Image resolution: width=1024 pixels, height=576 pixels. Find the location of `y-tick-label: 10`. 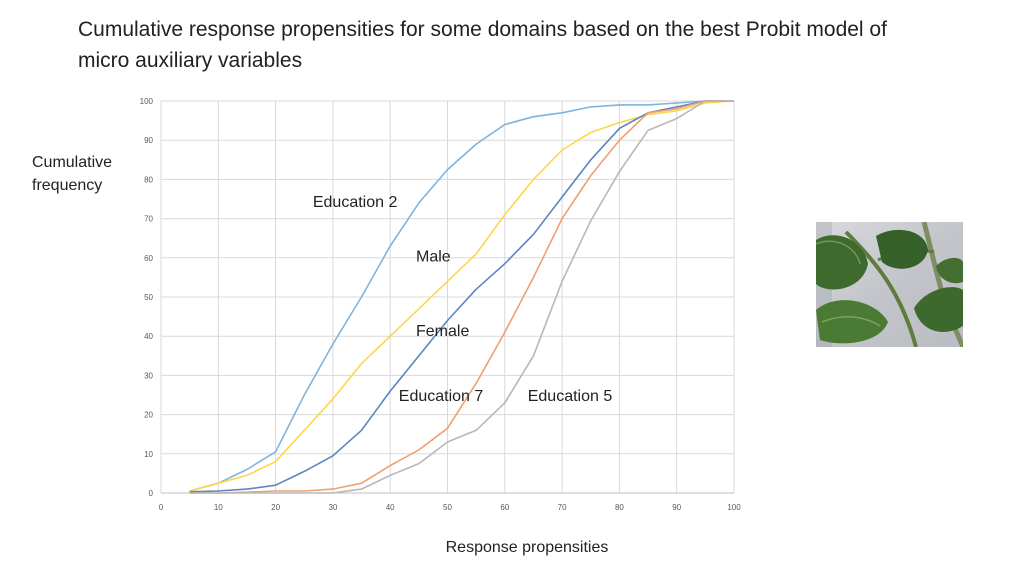

y-tick-label: 10 is located at coordinates (148, 454).